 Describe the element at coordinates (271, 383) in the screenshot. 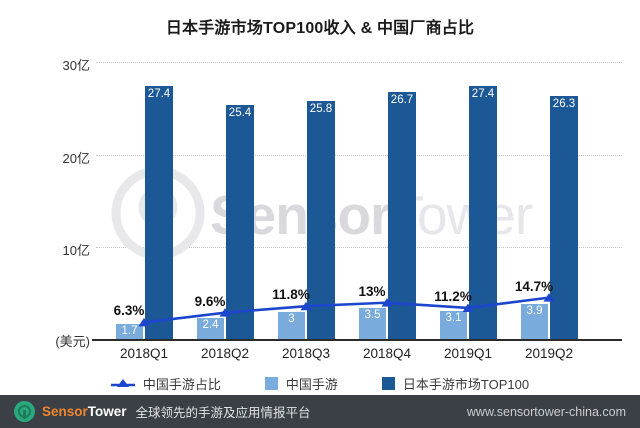

I see `light-square-icon` at that location.